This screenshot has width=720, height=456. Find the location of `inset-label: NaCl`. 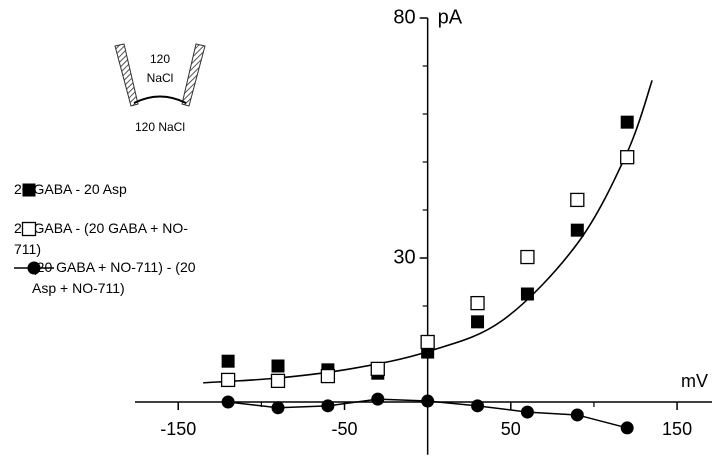

inset-label: NaCl is located at coordinates (160, 78).